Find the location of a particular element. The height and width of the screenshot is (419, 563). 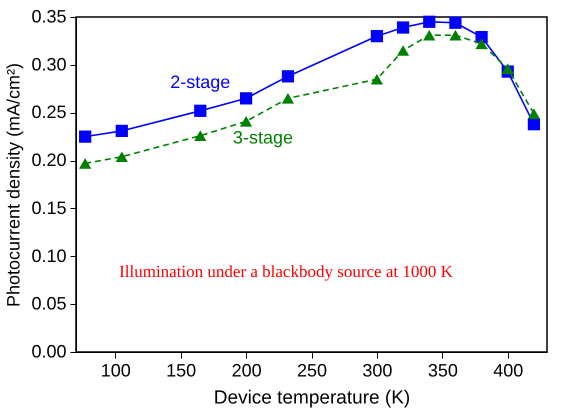

x-tick-label: 350 is located at coordinates (443, 370).